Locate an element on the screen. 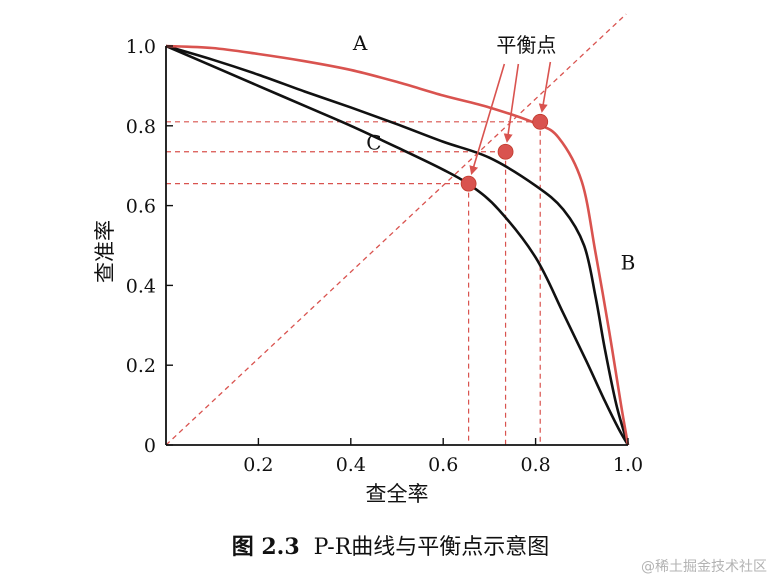 The width and height of the screenshot is (781, 587). curve-label-b: B is located at coordinates (628, 262).